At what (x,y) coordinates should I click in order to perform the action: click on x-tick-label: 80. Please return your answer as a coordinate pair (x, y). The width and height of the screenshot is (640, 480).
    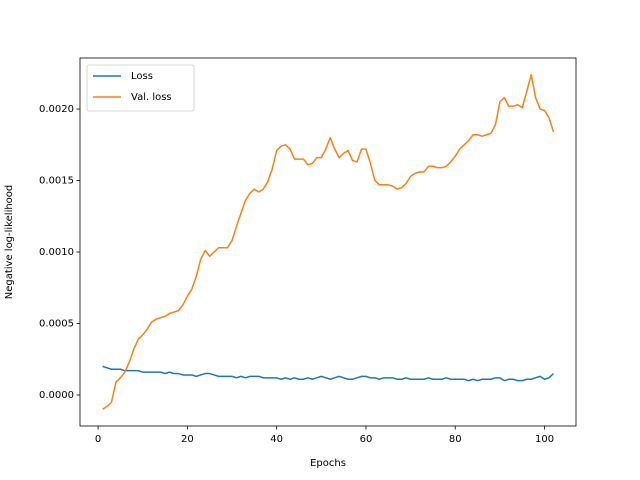
    Looking at the image, I should click on (455, 439).